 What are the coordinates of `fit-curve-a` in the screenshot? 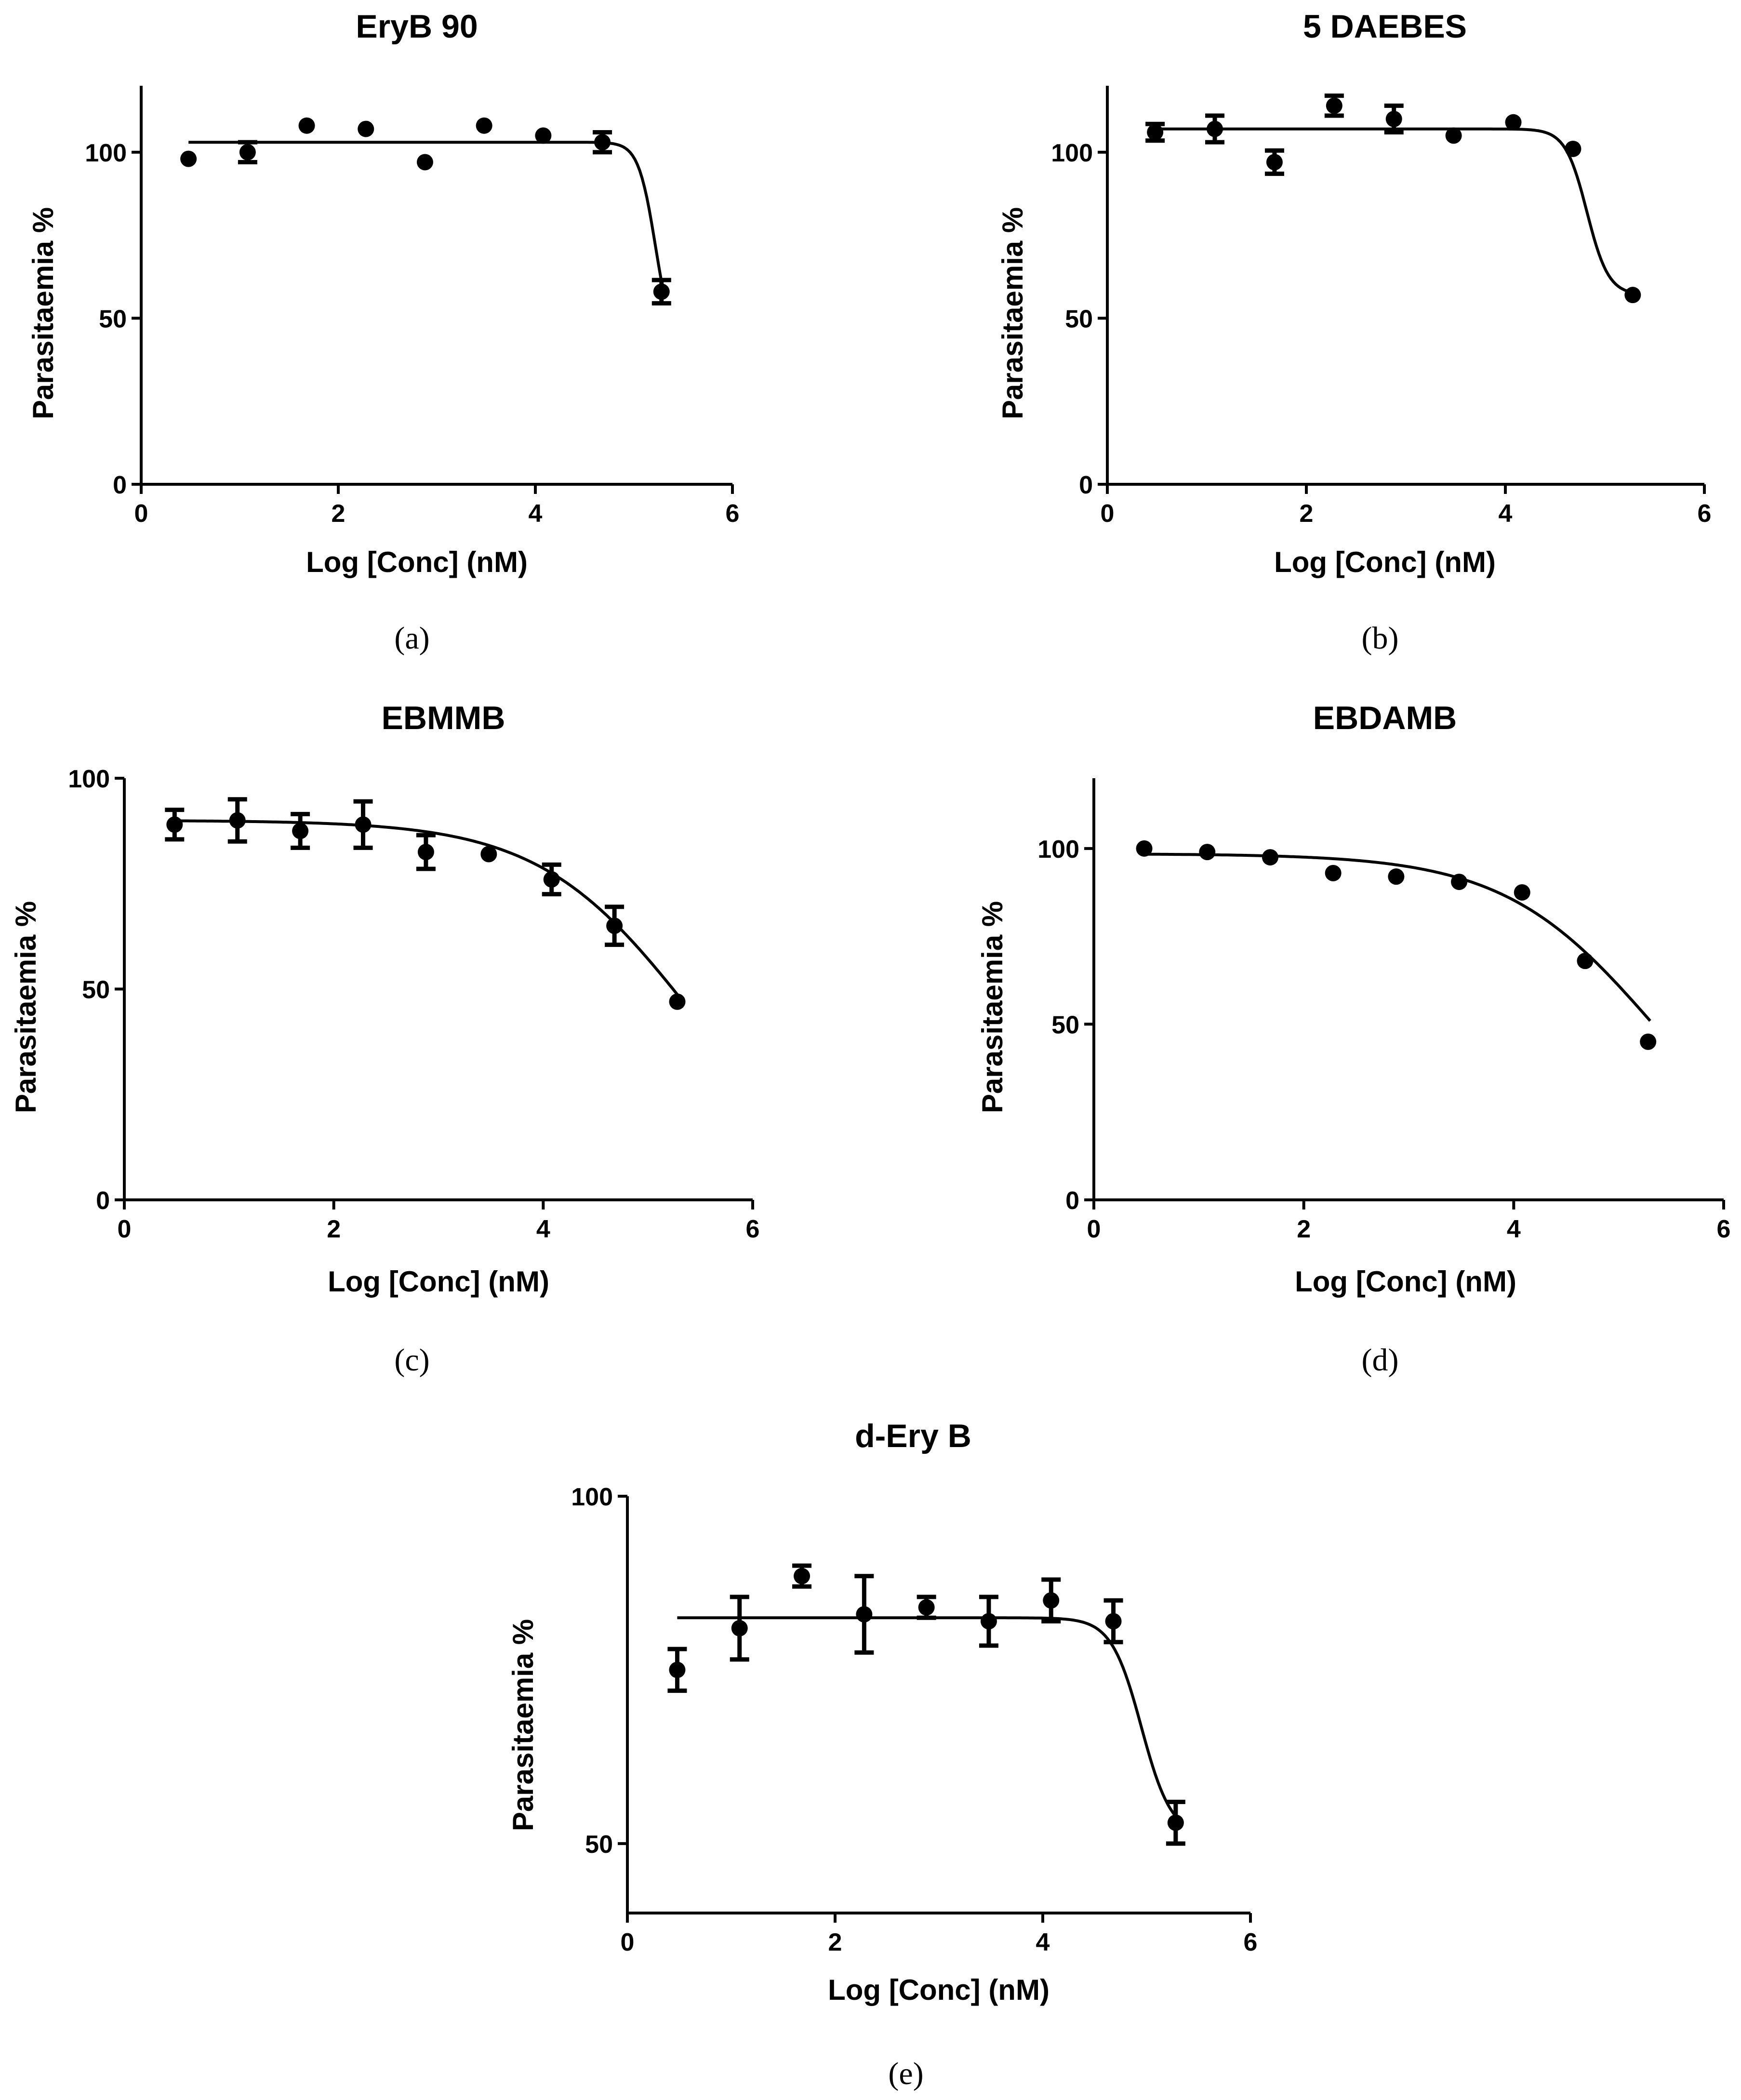 It's located at (427, 217).